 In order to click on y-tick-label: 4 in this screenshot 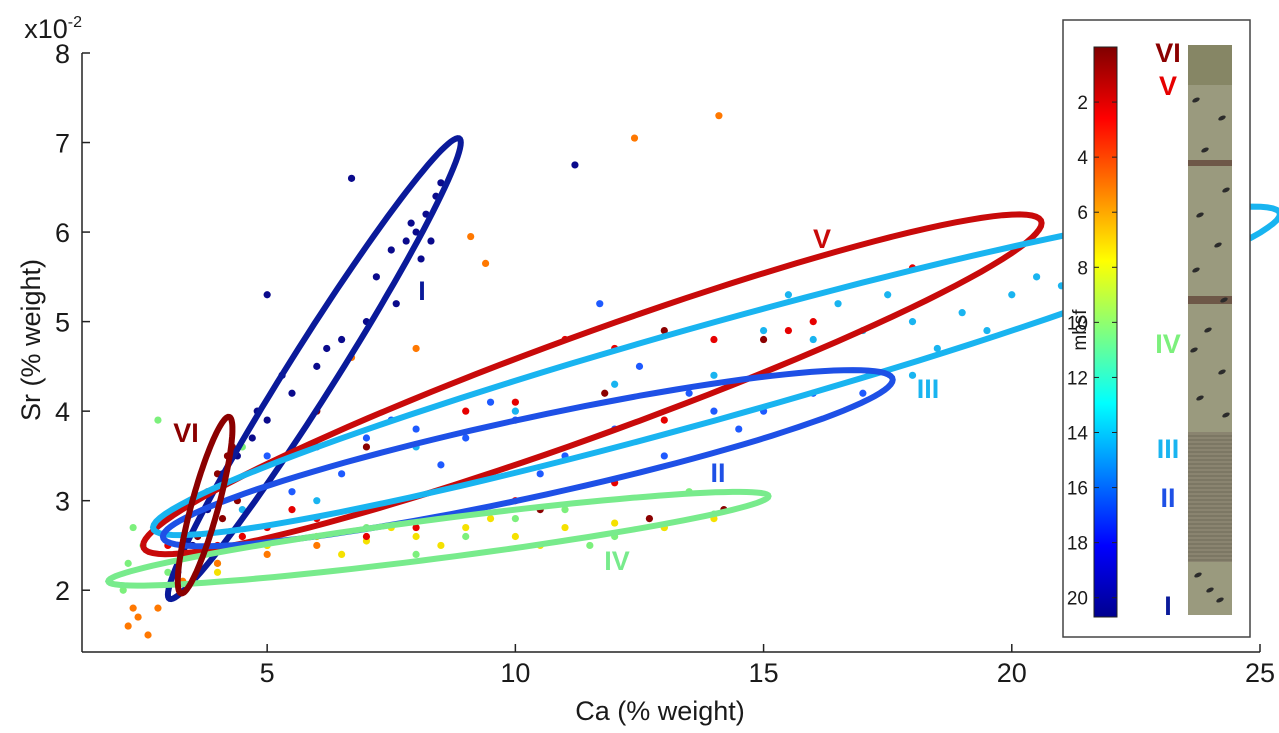, I will do `click(62, 412)`.